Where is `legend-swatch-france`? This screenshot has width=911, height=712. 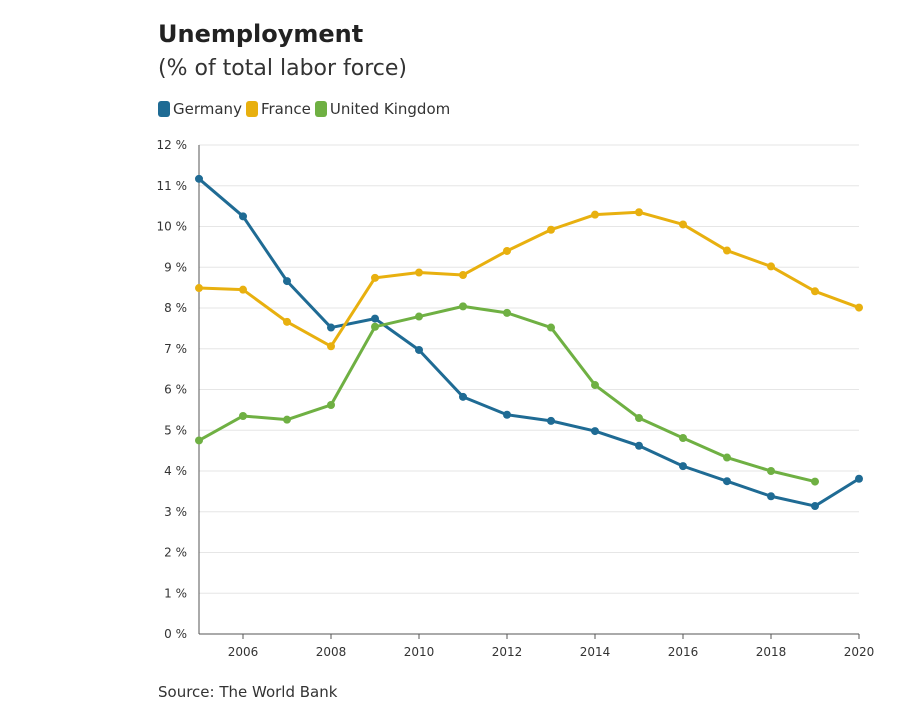
legend-swatch-france is located at coordinates (251, 109).